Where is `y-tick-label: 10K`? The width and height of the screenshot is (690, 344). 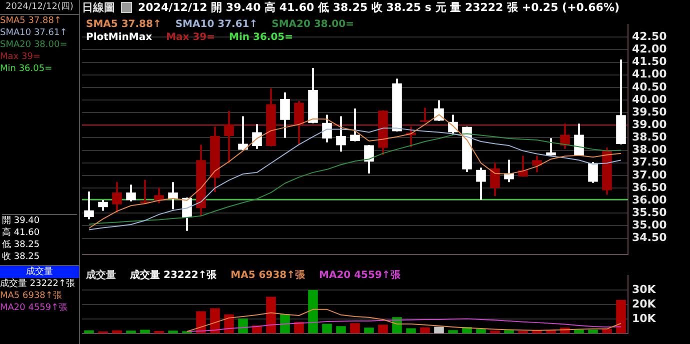 y-tick-label: 10K is located at coordinates (644, 318).